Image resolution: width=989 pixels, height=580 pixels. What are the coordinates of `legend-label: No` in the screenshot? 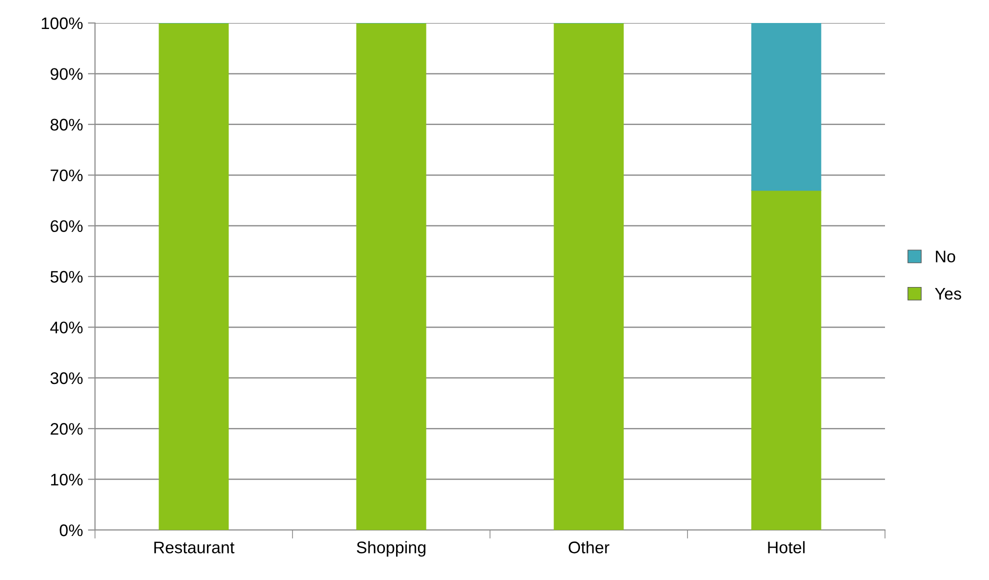 It's located at (946, 256).